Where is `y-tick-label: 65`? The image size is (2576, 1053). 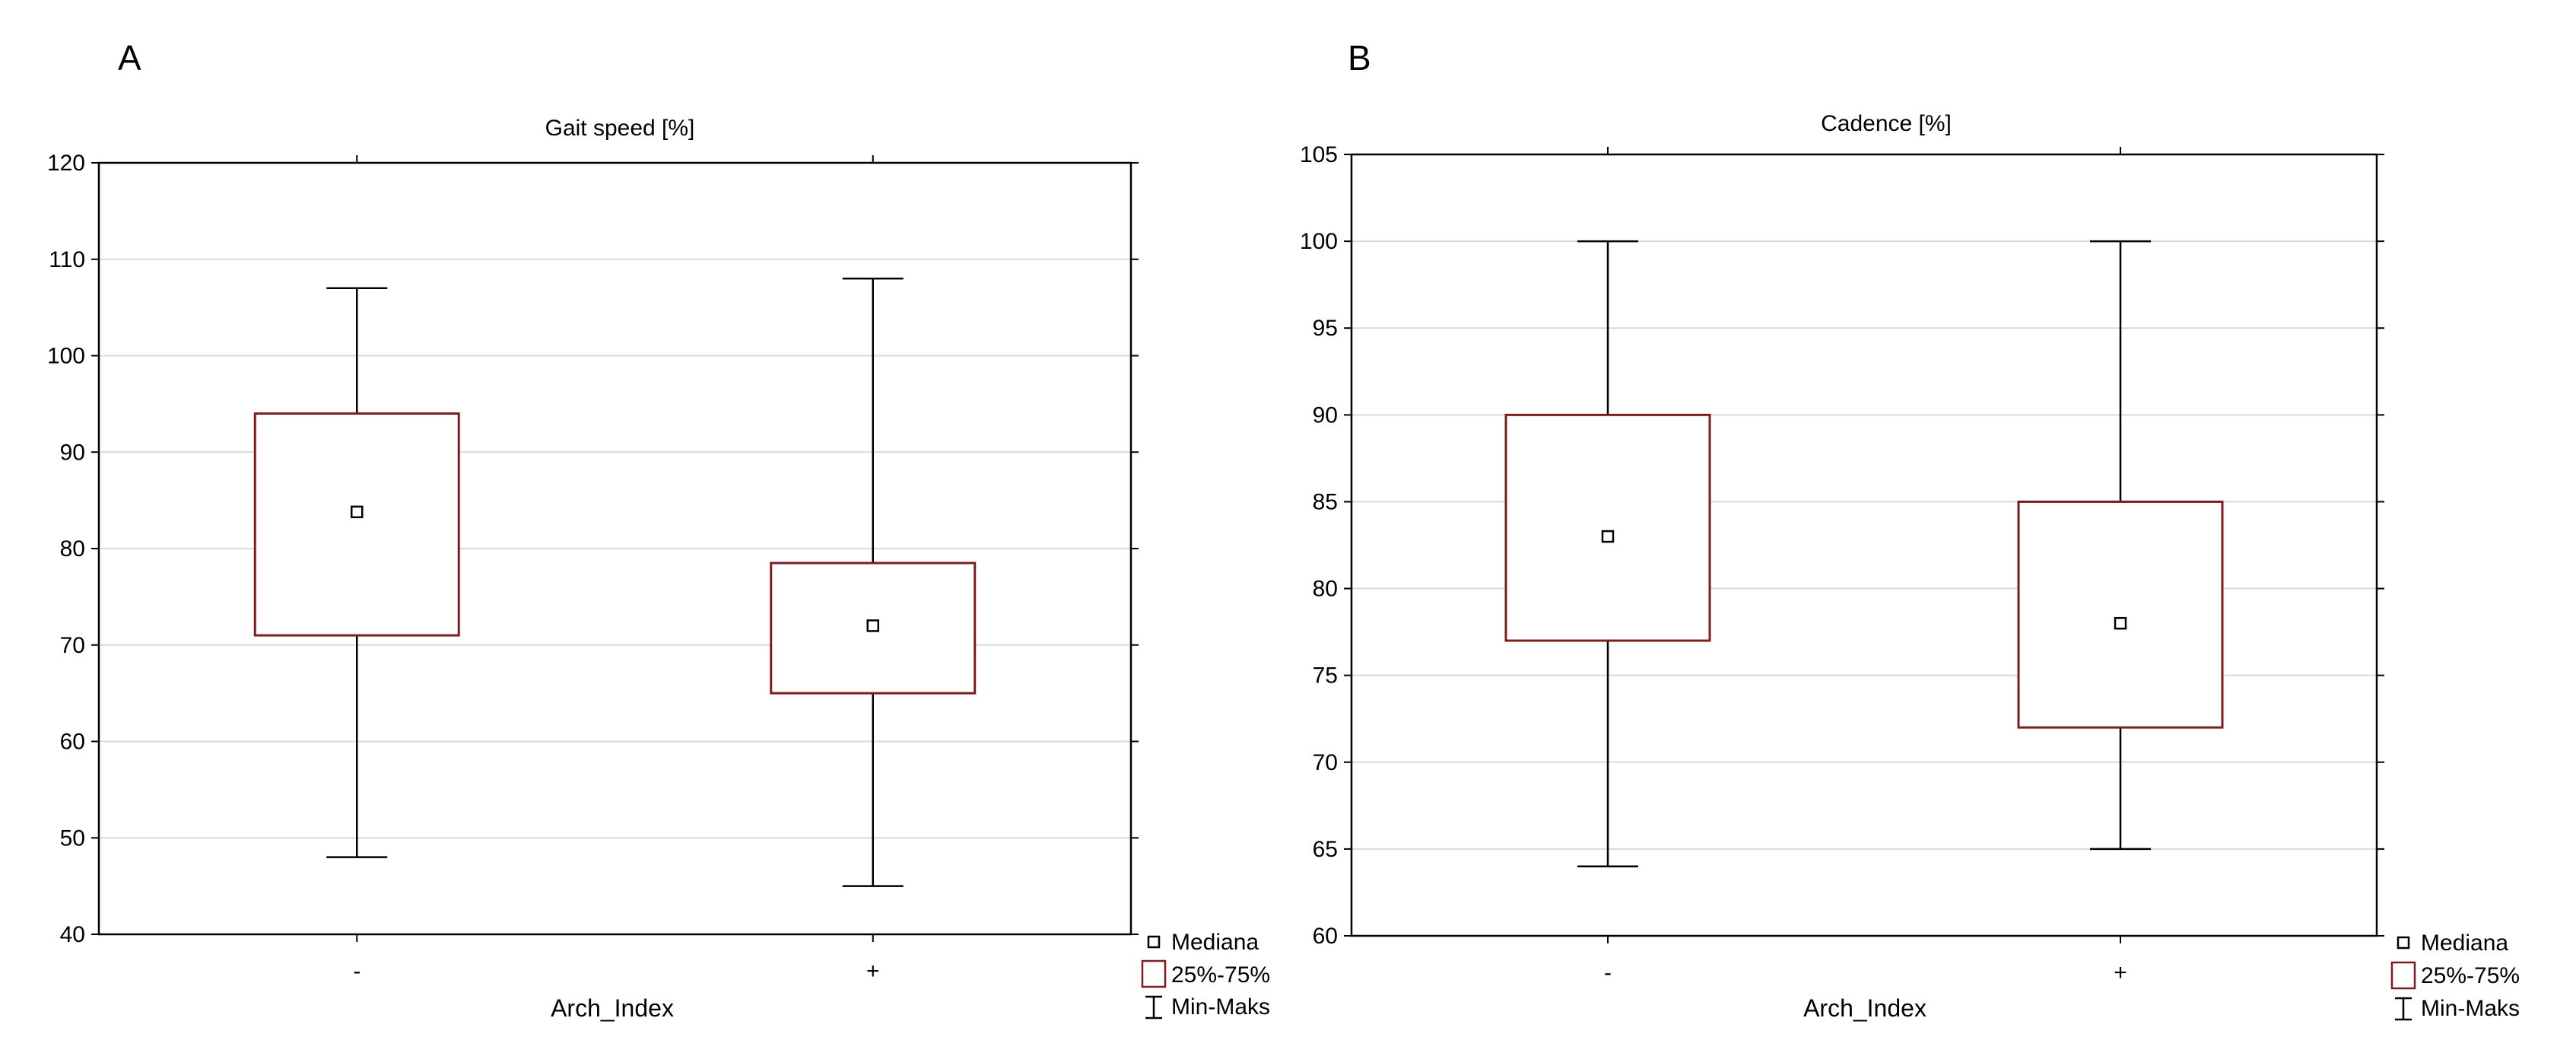
y-tick-label: 65 is located at coordinates (1325, 849).